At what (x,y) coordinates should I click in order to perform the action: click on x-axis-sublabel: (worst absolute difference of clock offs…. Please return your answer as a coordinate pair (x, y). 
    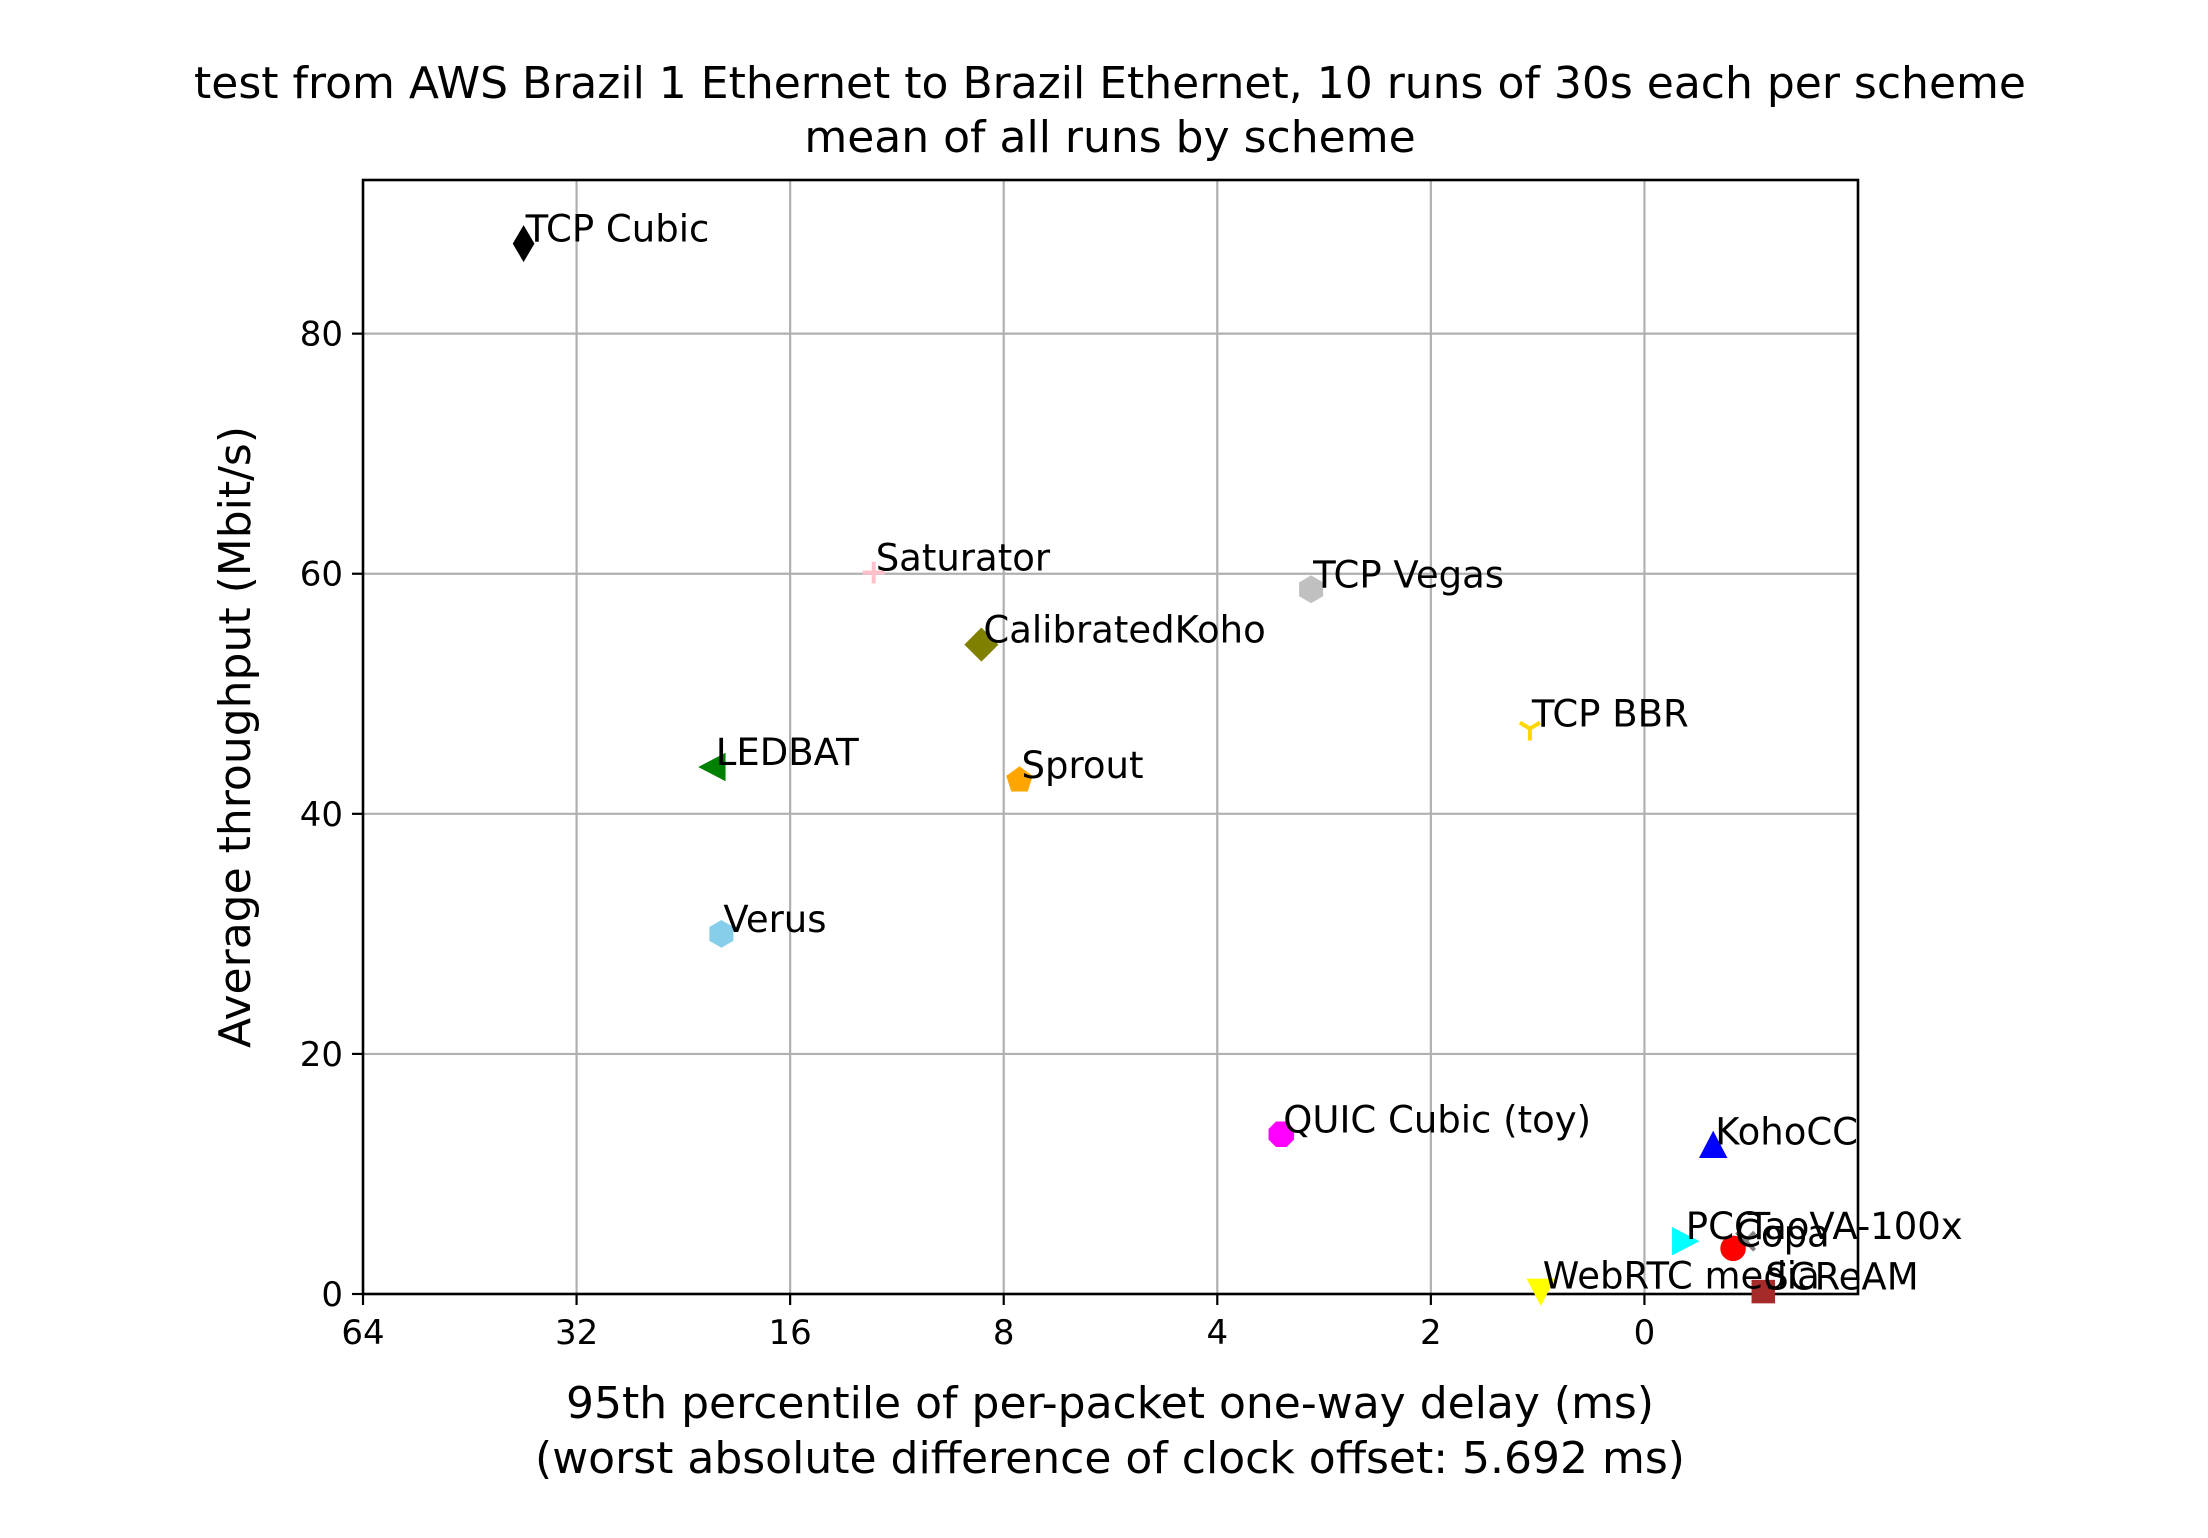
    Looking at the image, I should click on (1110, 1458).